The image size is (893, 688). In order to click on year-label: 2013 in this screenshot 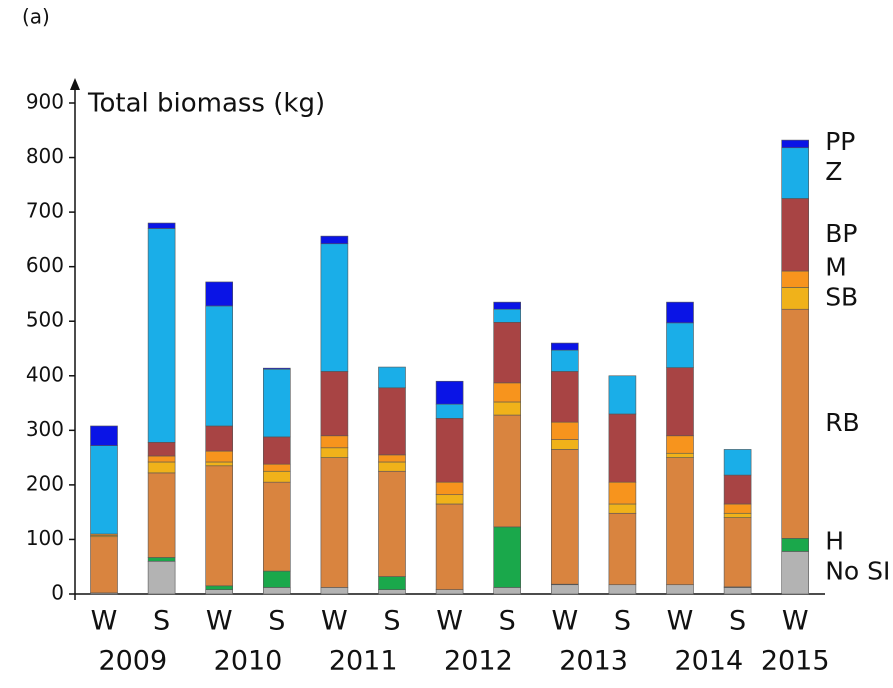, I will do `click(593, 661)`.